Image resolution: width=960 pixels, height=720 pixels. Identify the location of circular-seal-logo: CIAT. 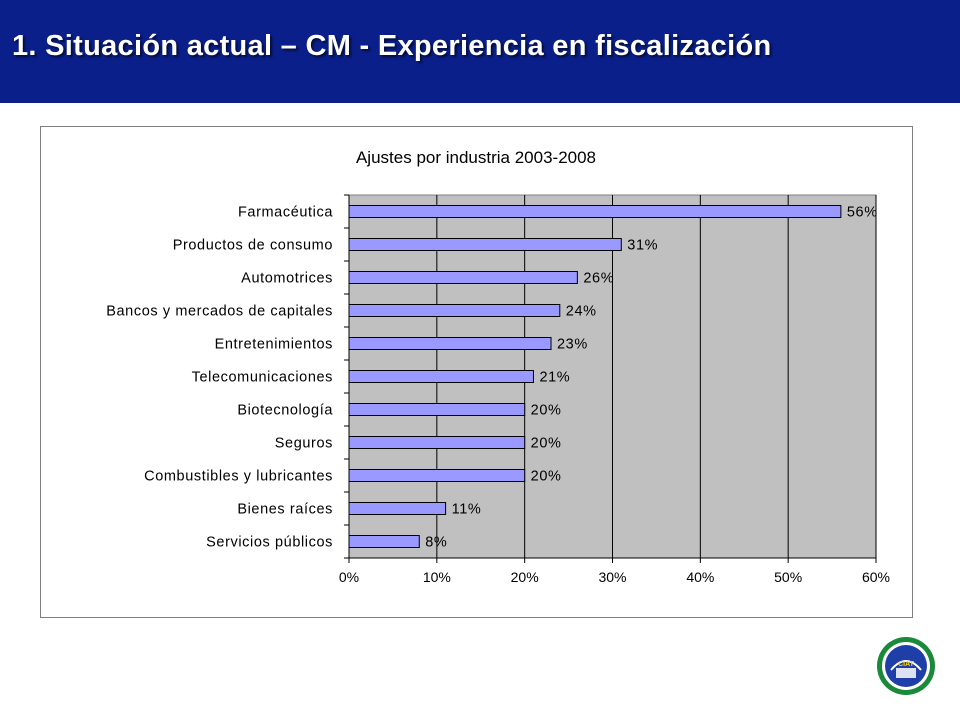
(906, 666).